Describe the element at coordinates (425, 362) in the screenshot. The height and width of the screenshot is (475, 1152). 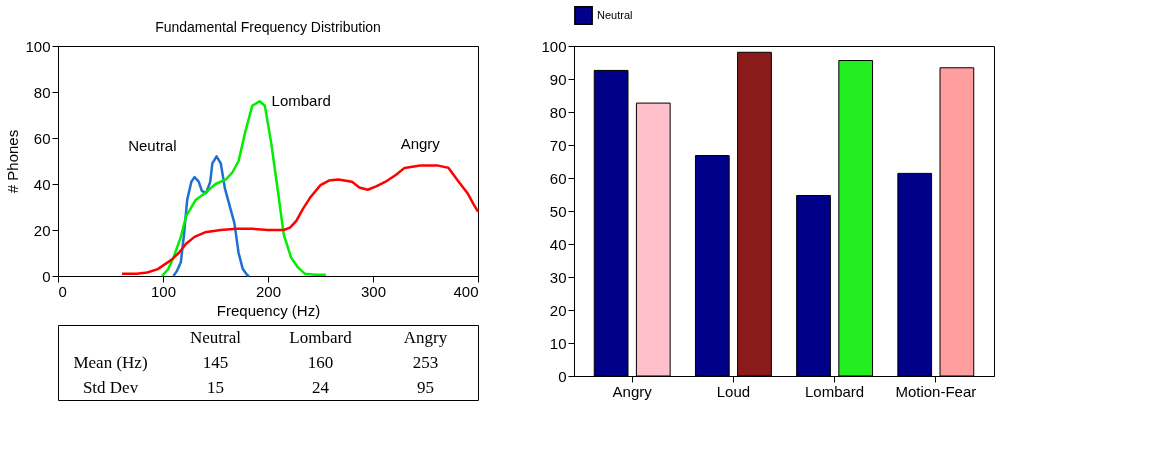
I see `text: 253` at that location.